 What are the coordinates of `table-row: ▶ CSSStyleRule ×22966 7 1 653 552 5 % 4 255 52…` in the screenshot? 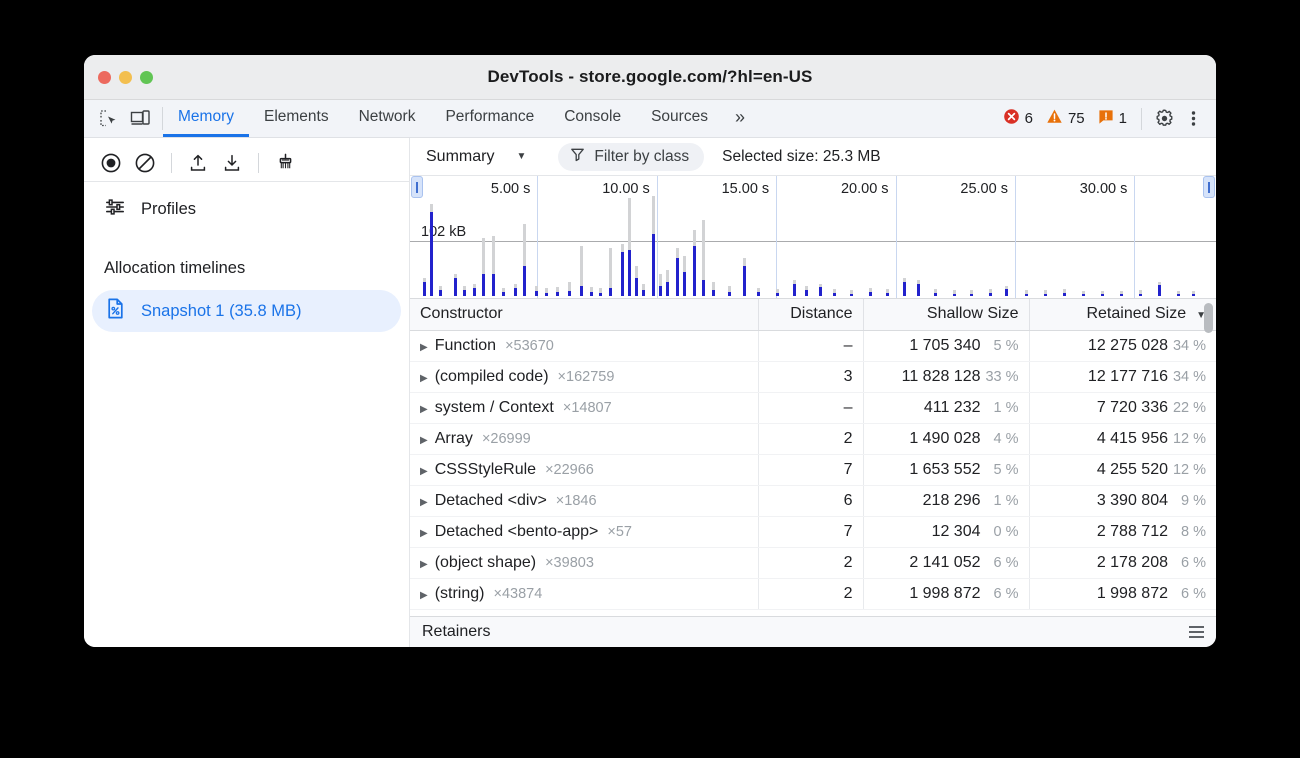 It's located at (813, 470).